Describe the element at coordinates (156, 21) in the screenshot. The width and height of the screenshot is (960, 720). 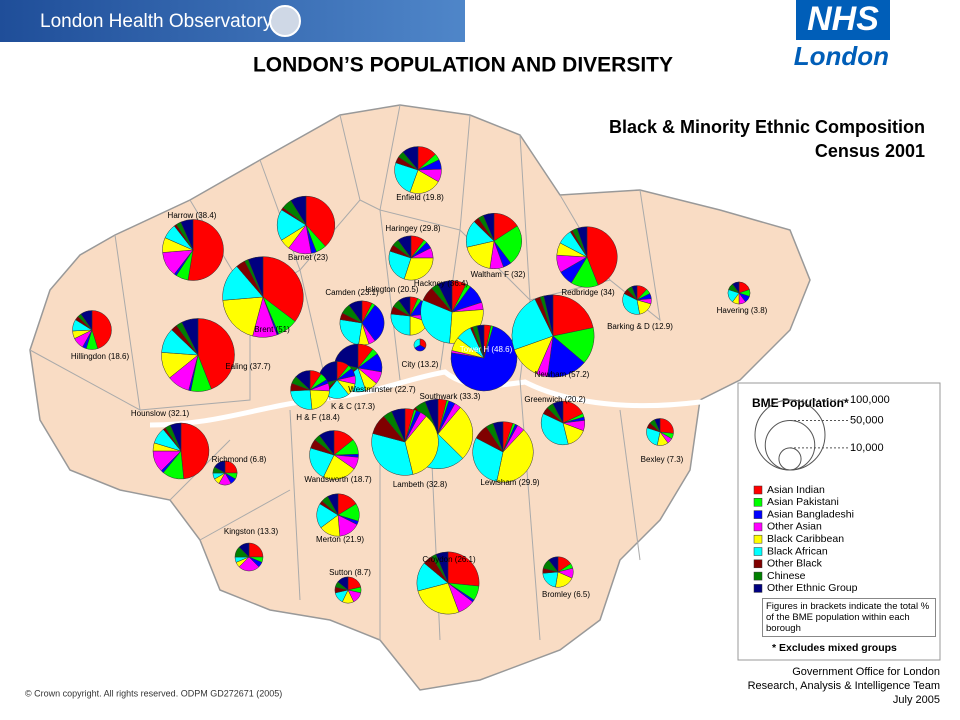
I see `banner-text: London Health Observatory` at that location.